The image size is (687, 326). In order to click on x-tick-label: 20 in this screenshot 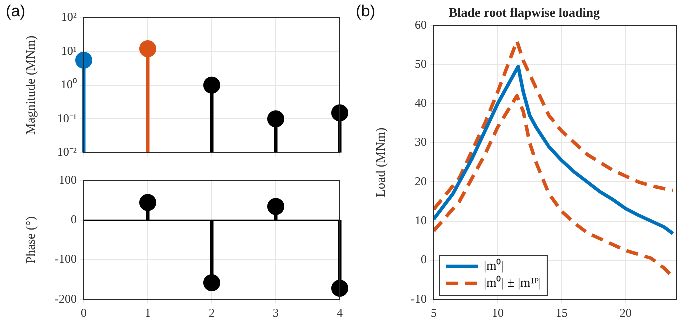, I will do `click(626, 313)`.